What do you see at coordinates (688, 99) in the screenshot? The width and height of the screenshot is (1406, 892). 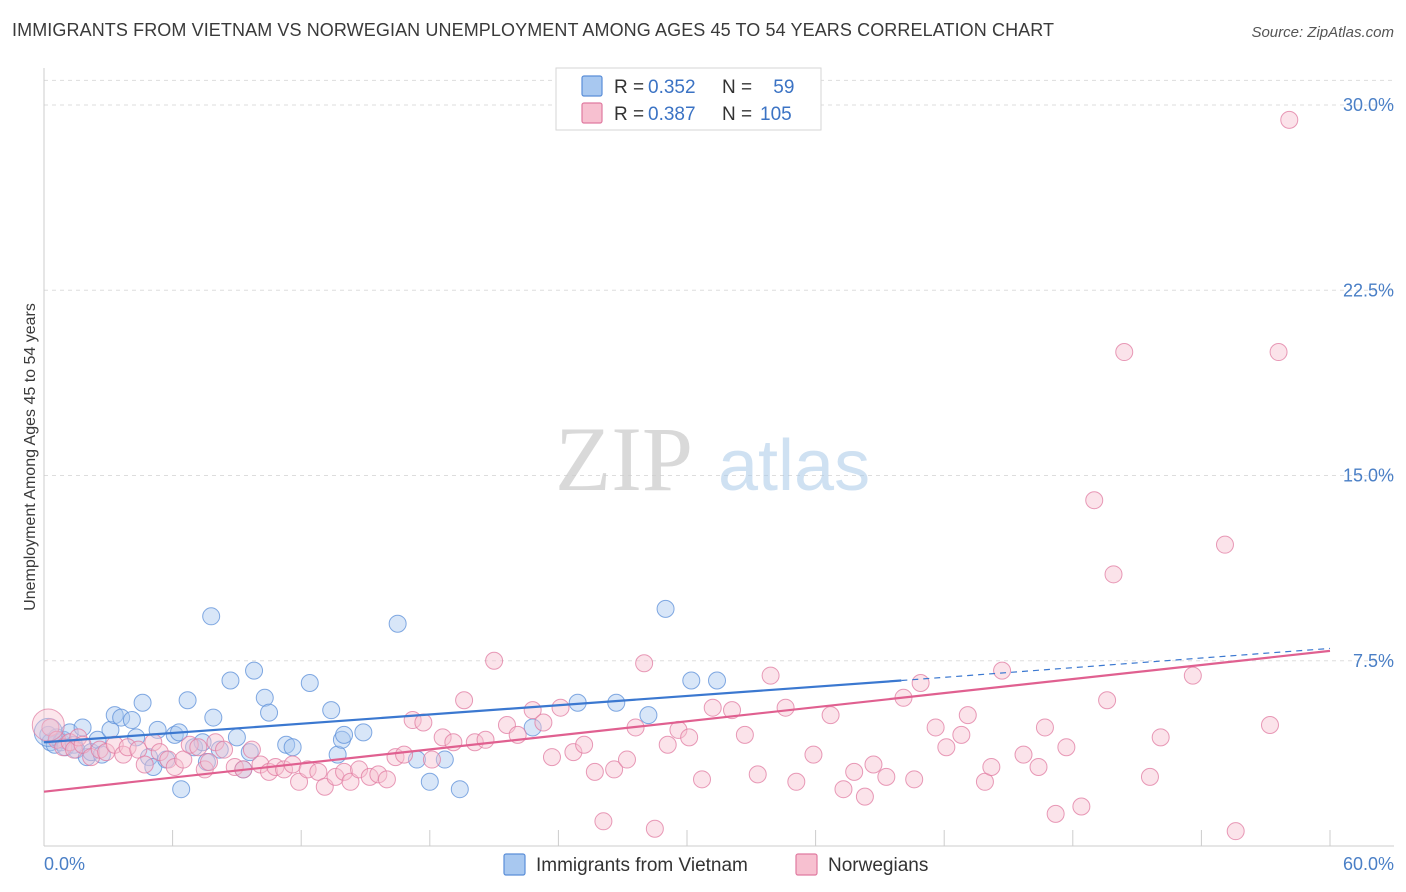 I see `legend-box: R = 0.352 N = 59 R = 0.387 N = 105` at bounding box center [688, 99].